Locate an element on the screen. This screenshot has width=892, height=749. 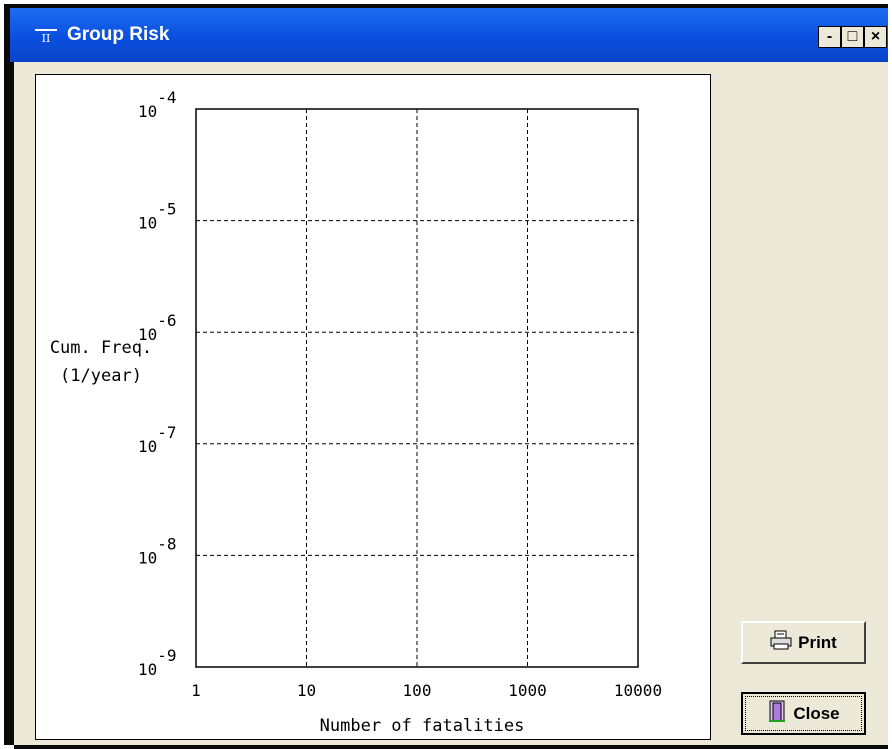
maximize-button: □ is located at coordinates (852, 37).